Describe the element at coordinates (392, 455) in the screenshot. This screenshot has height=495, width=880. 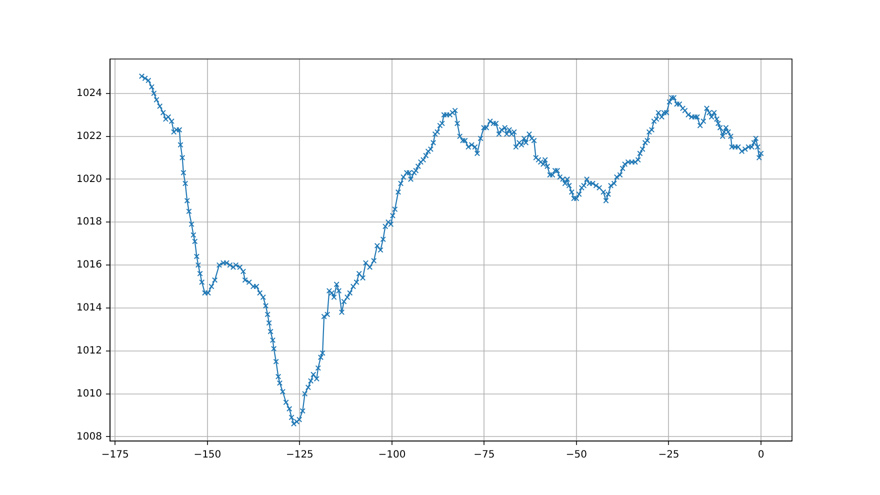
I see `x-tick-label: −100` at that location.